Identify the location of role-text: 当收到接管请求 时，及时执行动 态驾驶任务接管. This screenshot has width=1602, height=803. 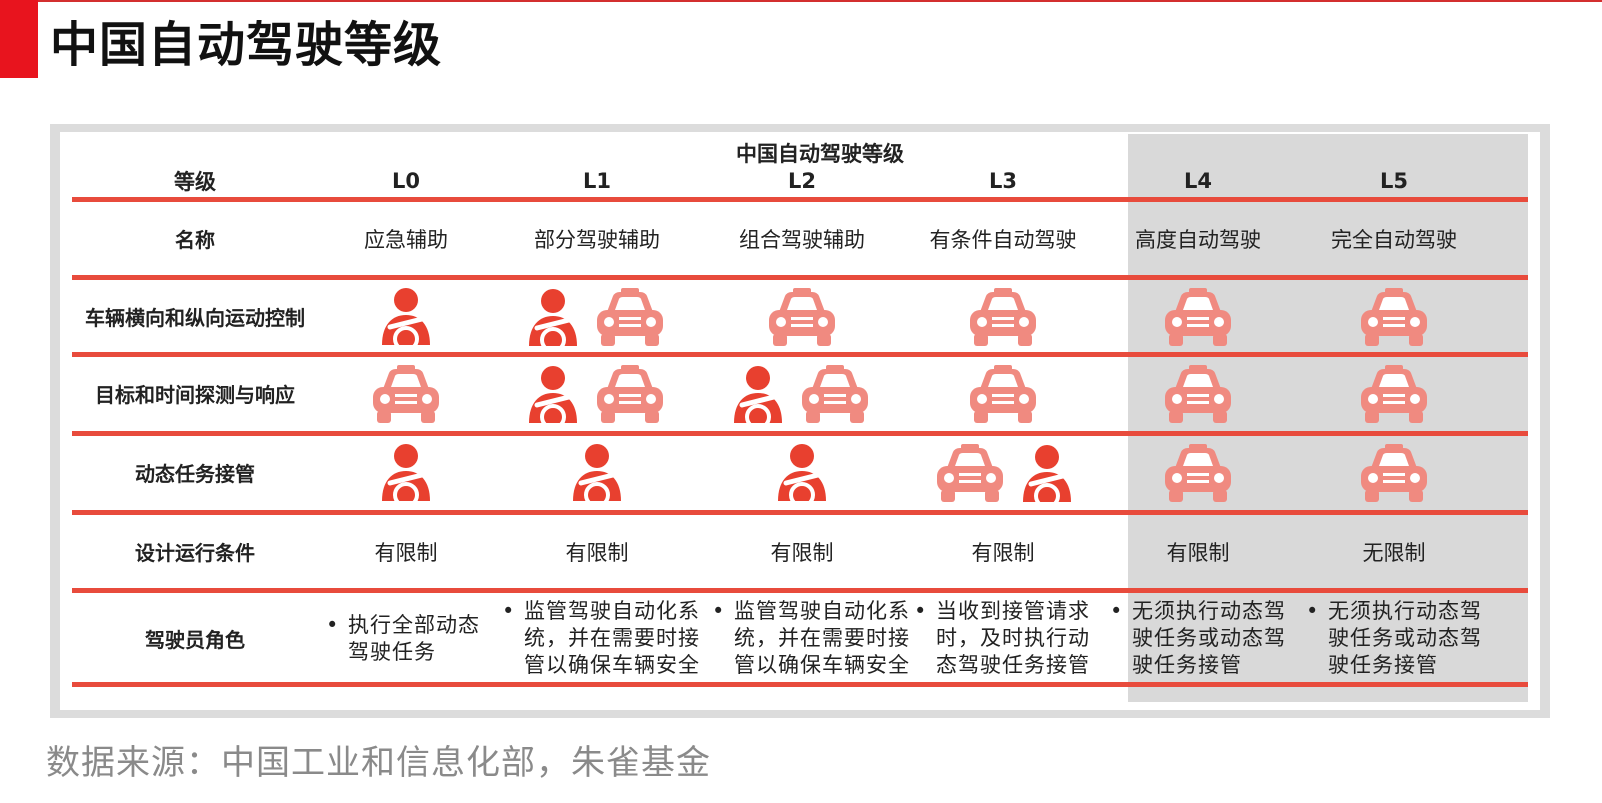
(1013, 638).